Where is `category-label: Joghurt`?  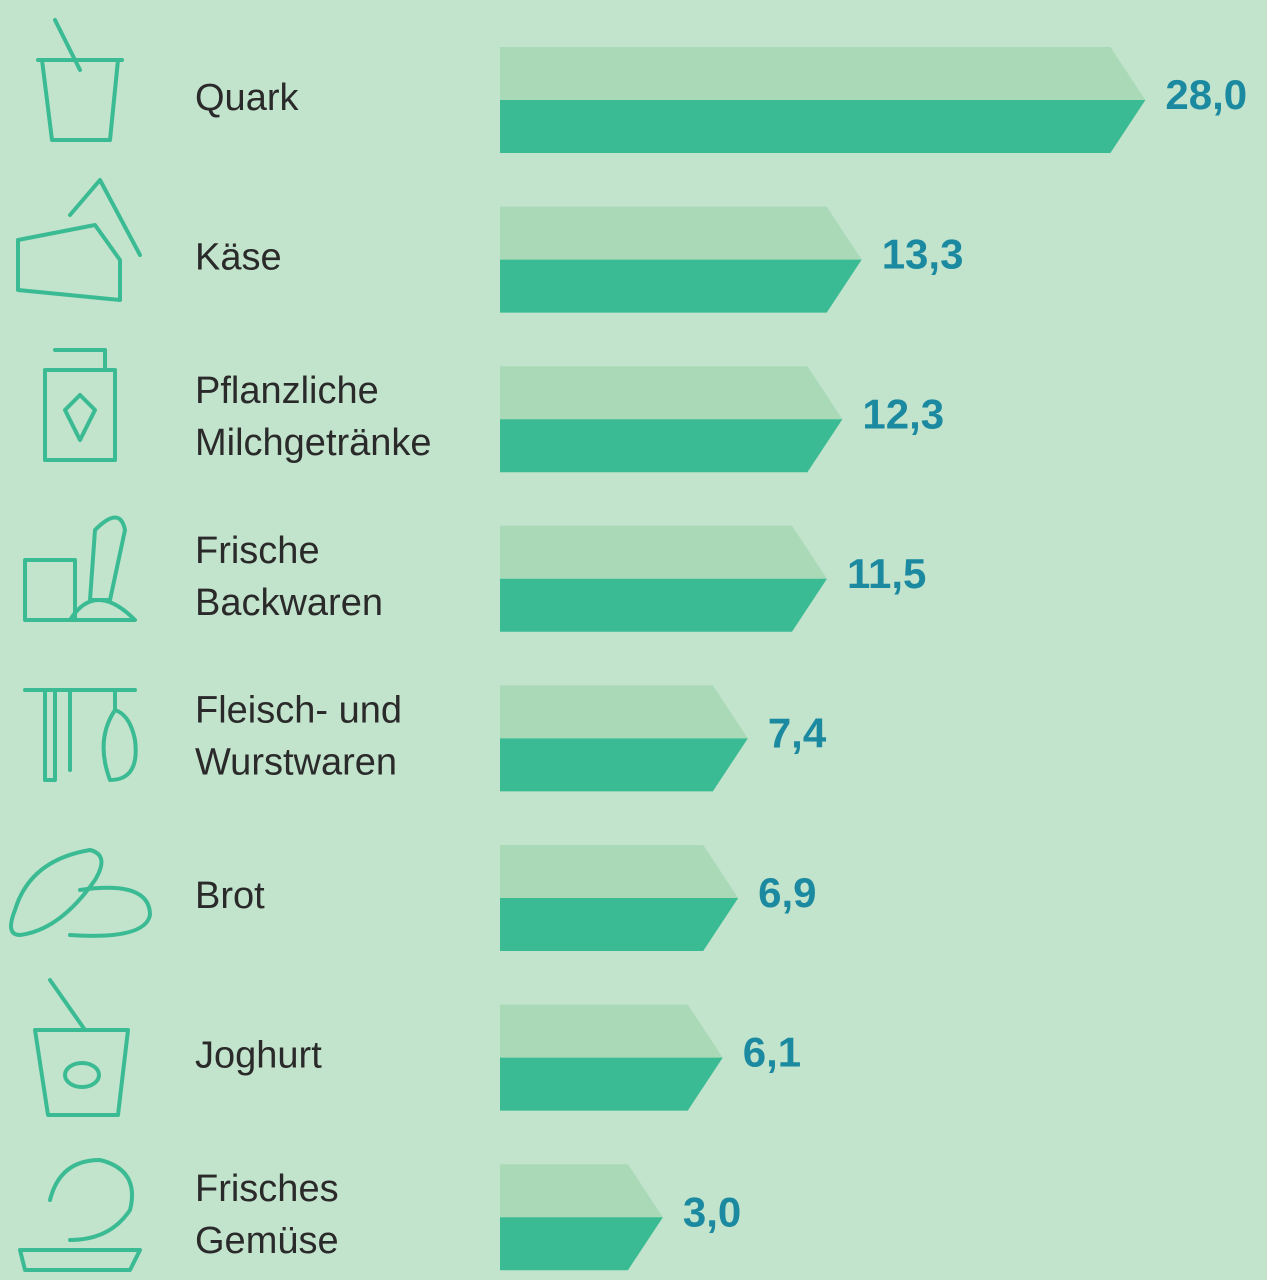 category-label: Joghurt is located at coordinates (258, 1056).